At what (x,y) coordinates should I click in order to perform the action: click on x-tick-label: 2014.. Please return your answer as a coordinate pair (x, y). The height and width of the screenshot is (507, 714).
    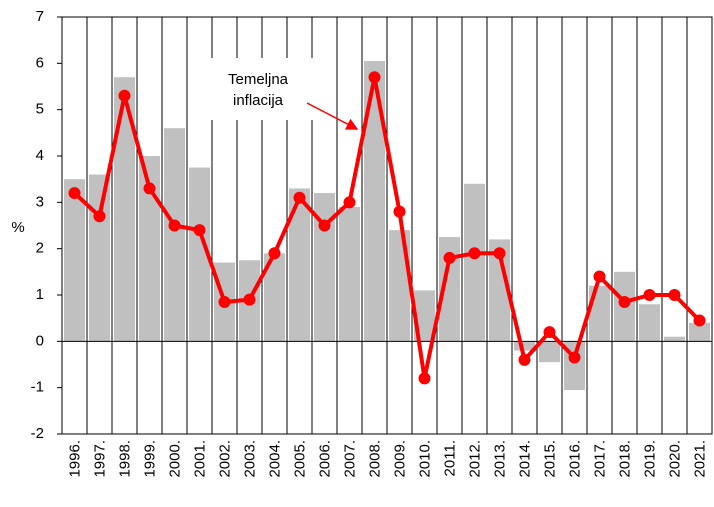
    Looking at the image, I should click on (525, 459).